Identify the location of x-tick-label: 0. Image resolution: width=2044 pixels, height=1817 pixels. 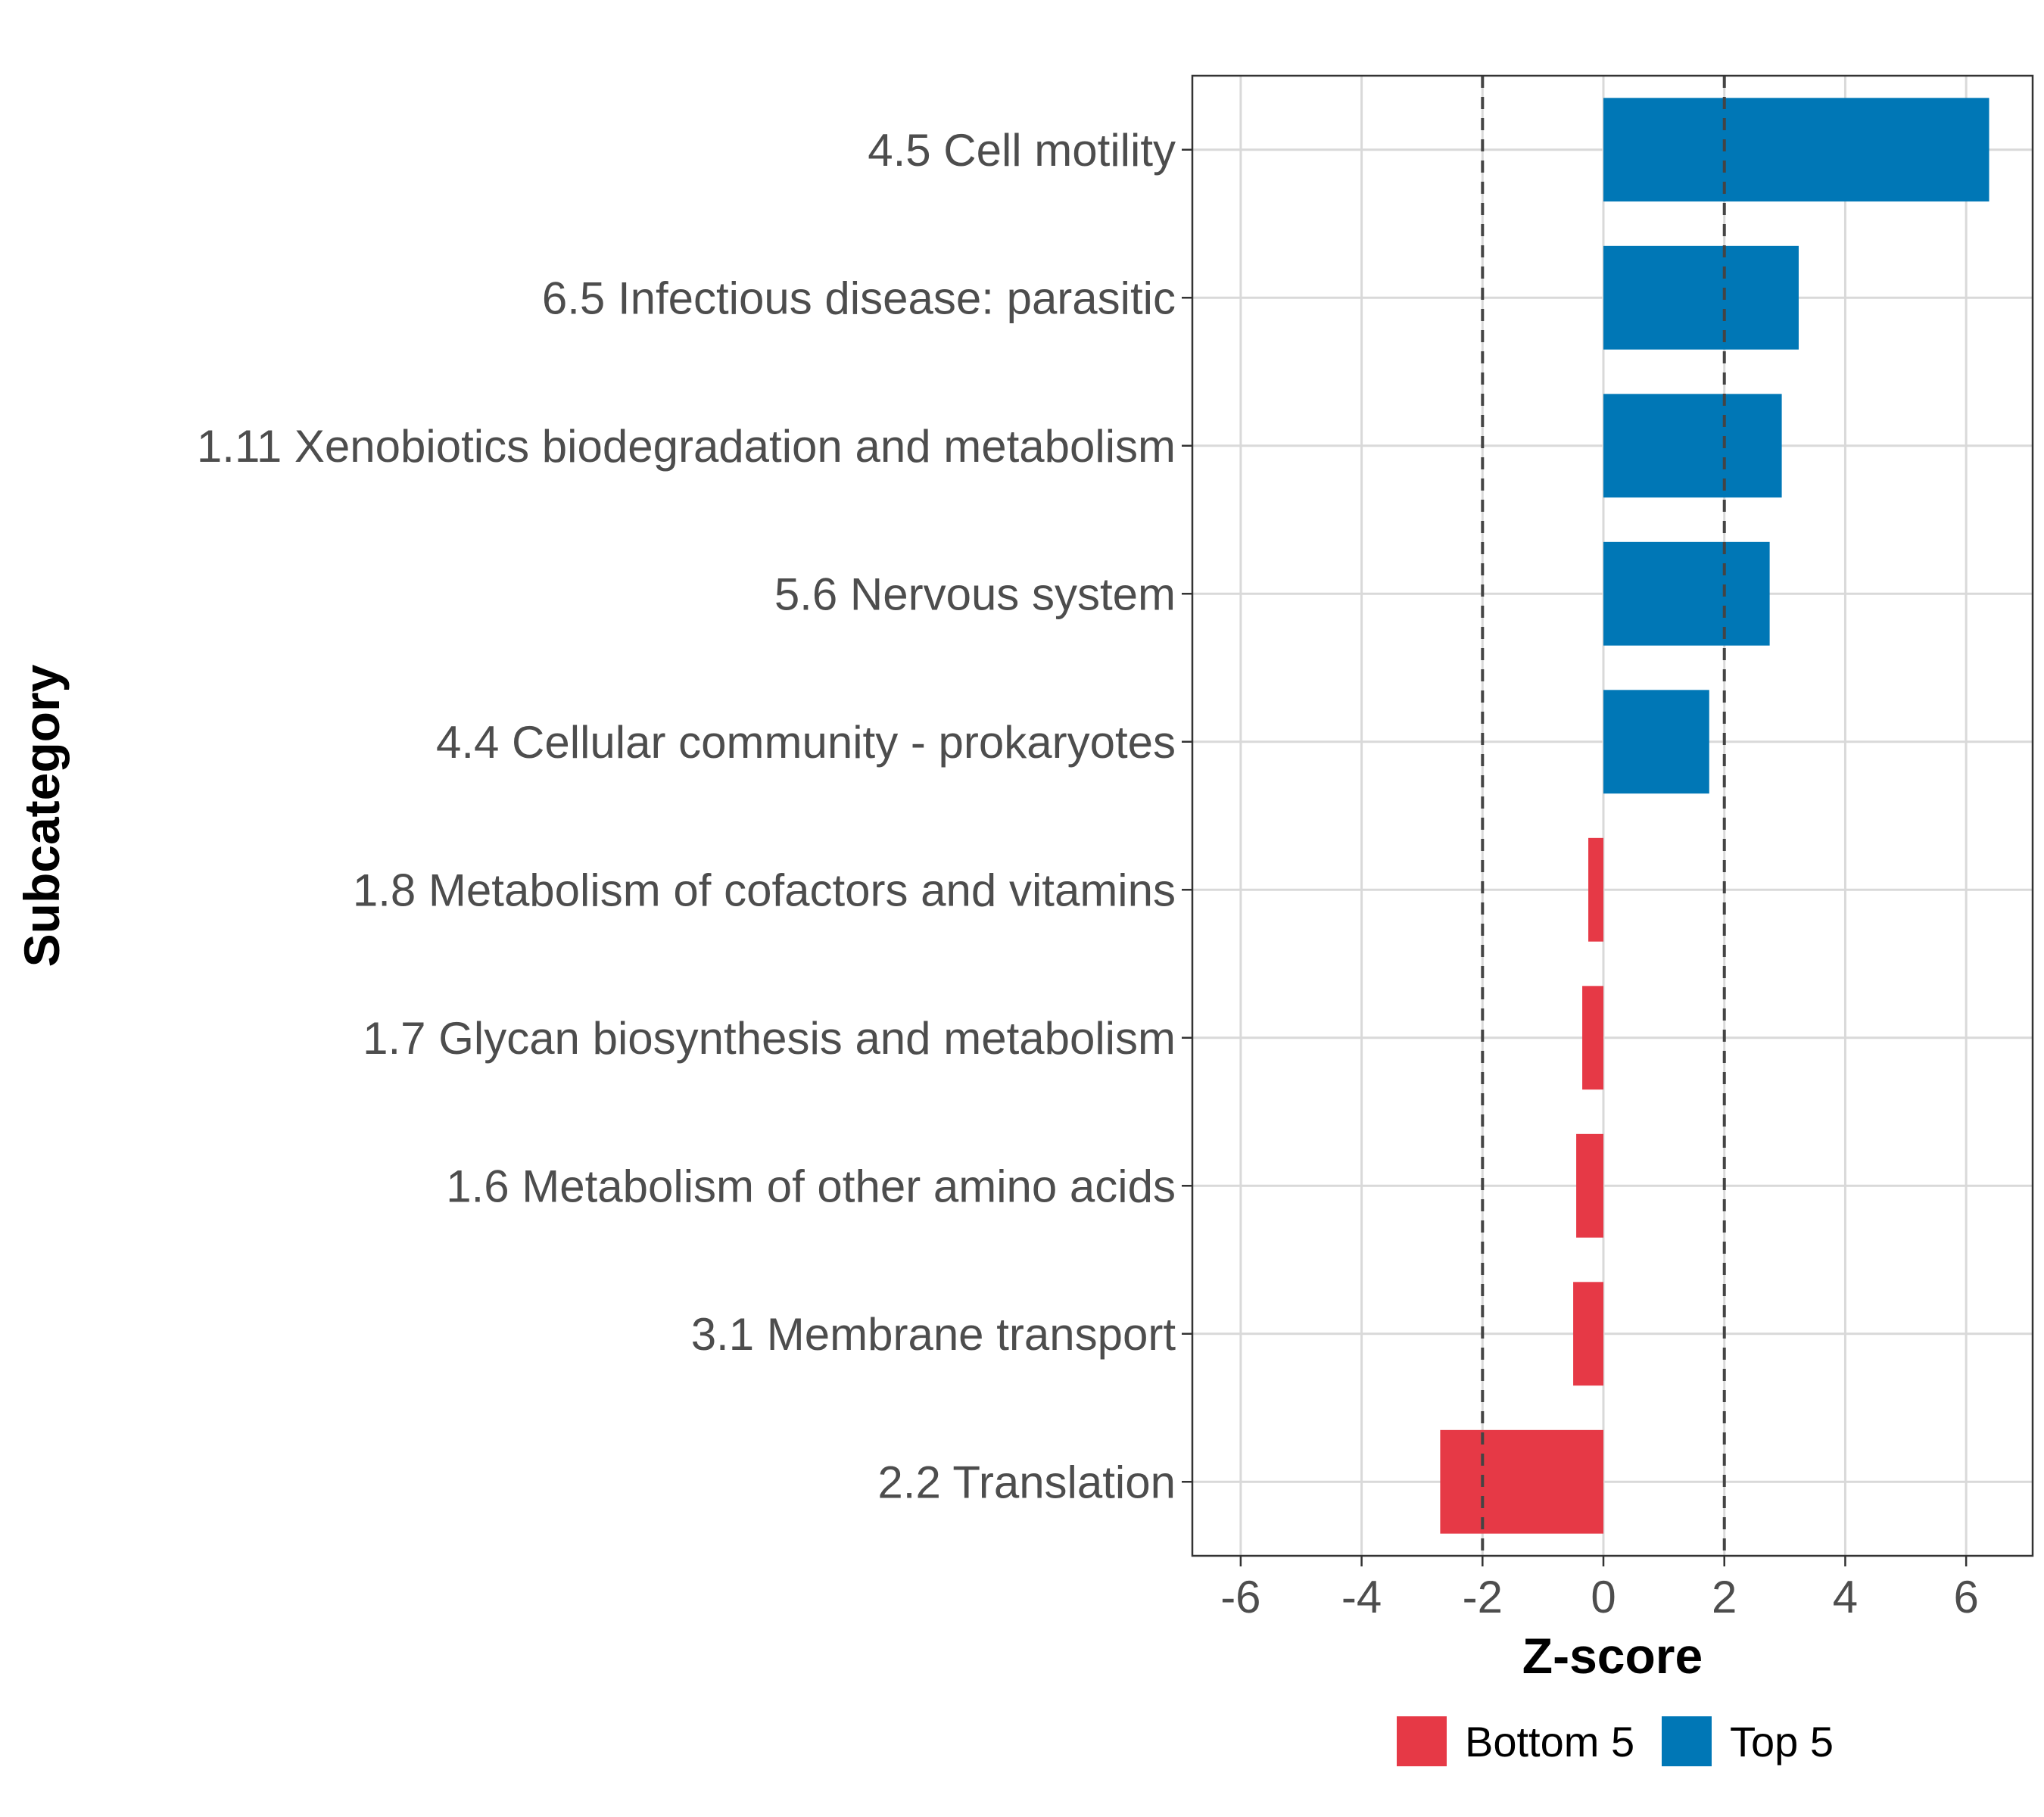
(1603, 1597).